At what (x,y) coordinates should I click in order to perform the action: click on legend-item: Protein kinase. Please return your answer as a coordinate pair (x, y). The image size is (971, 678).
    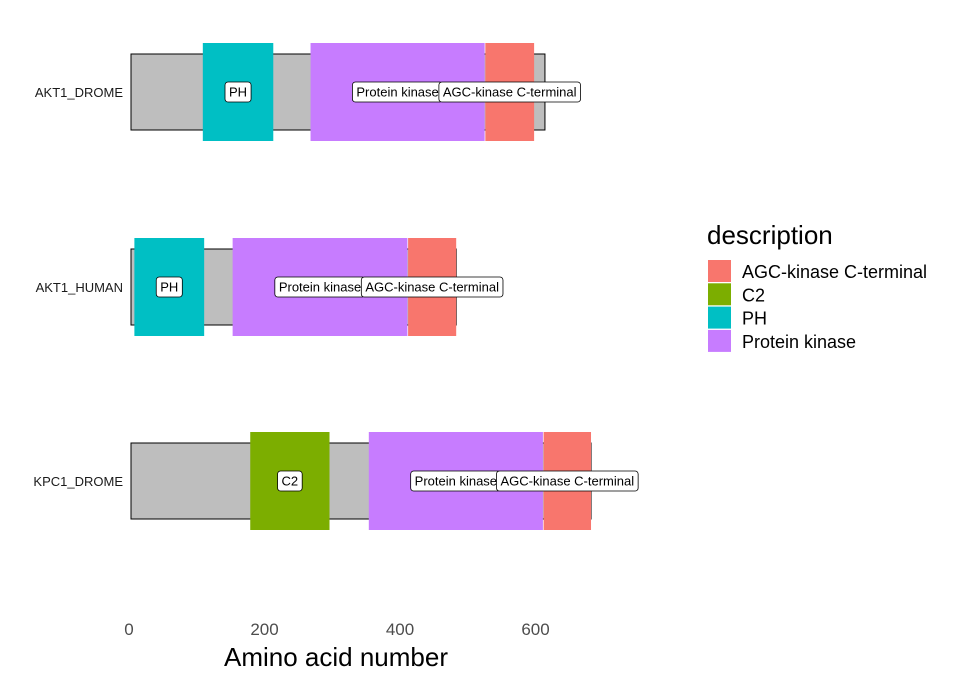
    Looking at the image, I should click on (782, 340).